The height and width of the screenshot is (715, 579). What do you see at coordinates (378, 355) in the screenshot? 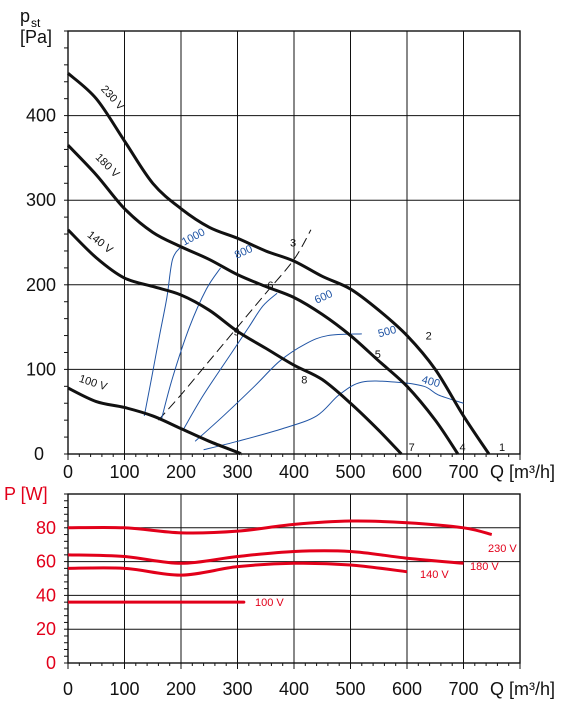
I see `point-label: 5` at bounding box center [378, 355].